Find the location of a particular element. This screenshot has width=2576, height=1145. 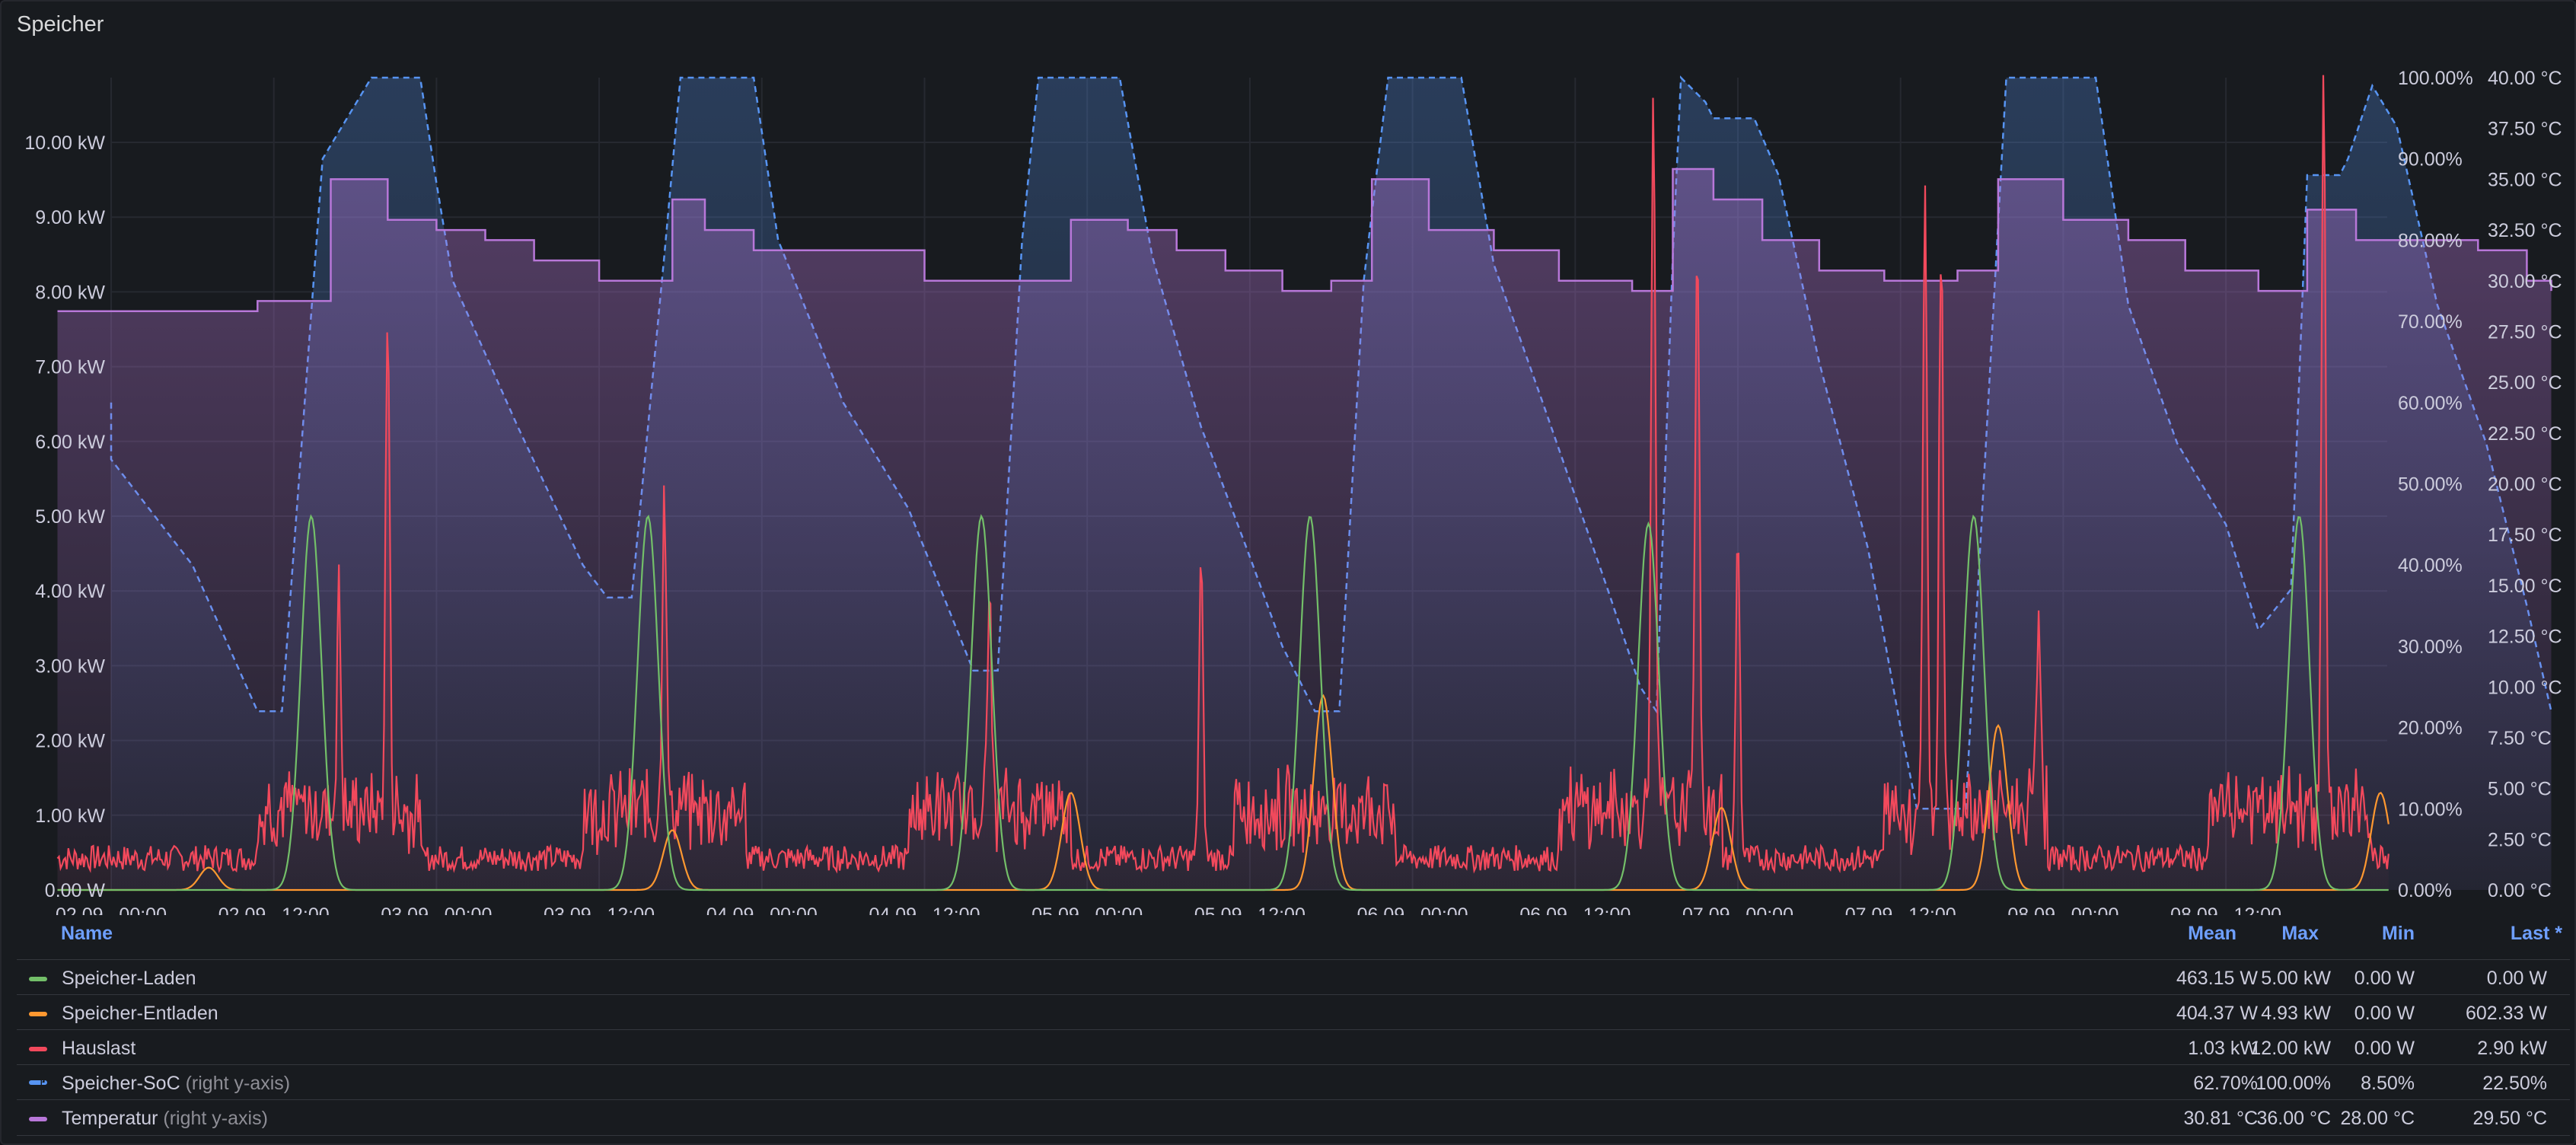

legend-header-name: Name is located at coordinates (87, 933).